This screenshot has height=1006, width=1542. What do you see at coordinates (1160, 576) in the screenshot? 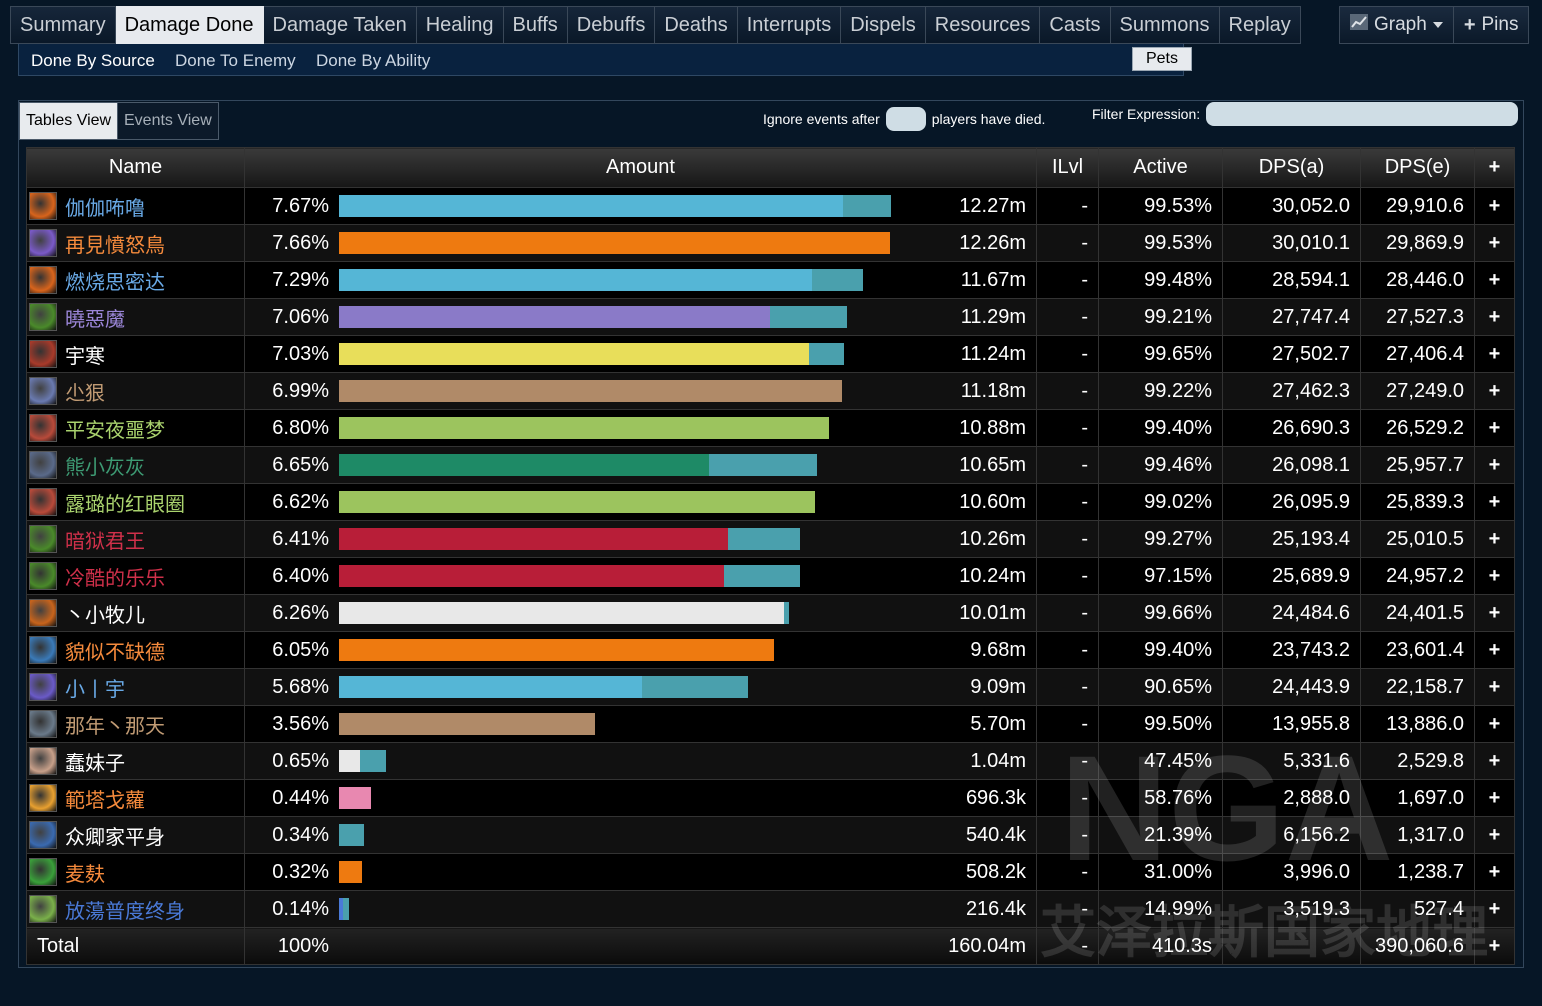
I see `active-value: 97.15%` at bounding box center [1160, 576].